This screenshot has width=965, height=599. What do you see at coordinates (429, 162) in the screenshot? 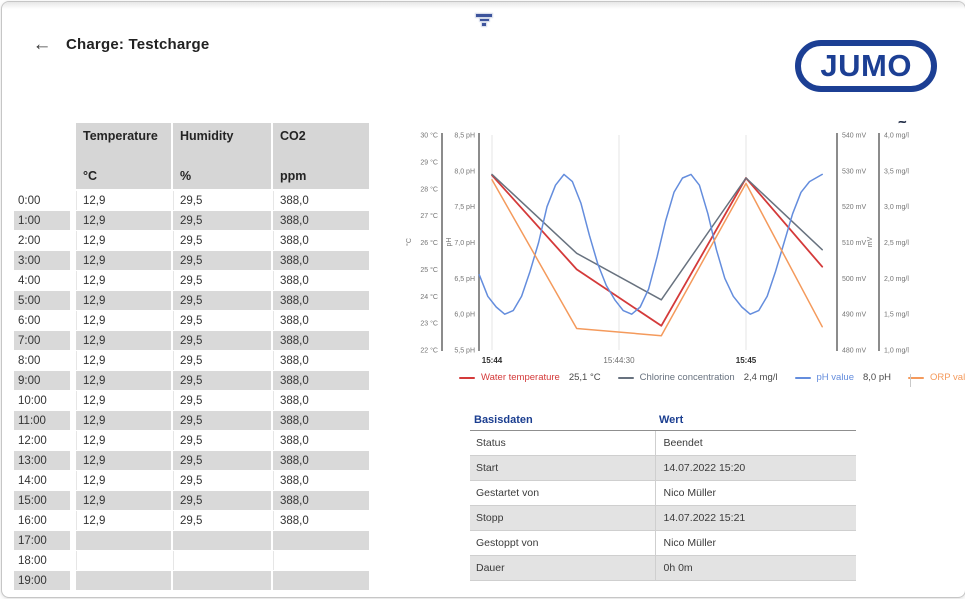
I see `y-tick-label-temp: 29 °C` at bounding box center [429, 162].